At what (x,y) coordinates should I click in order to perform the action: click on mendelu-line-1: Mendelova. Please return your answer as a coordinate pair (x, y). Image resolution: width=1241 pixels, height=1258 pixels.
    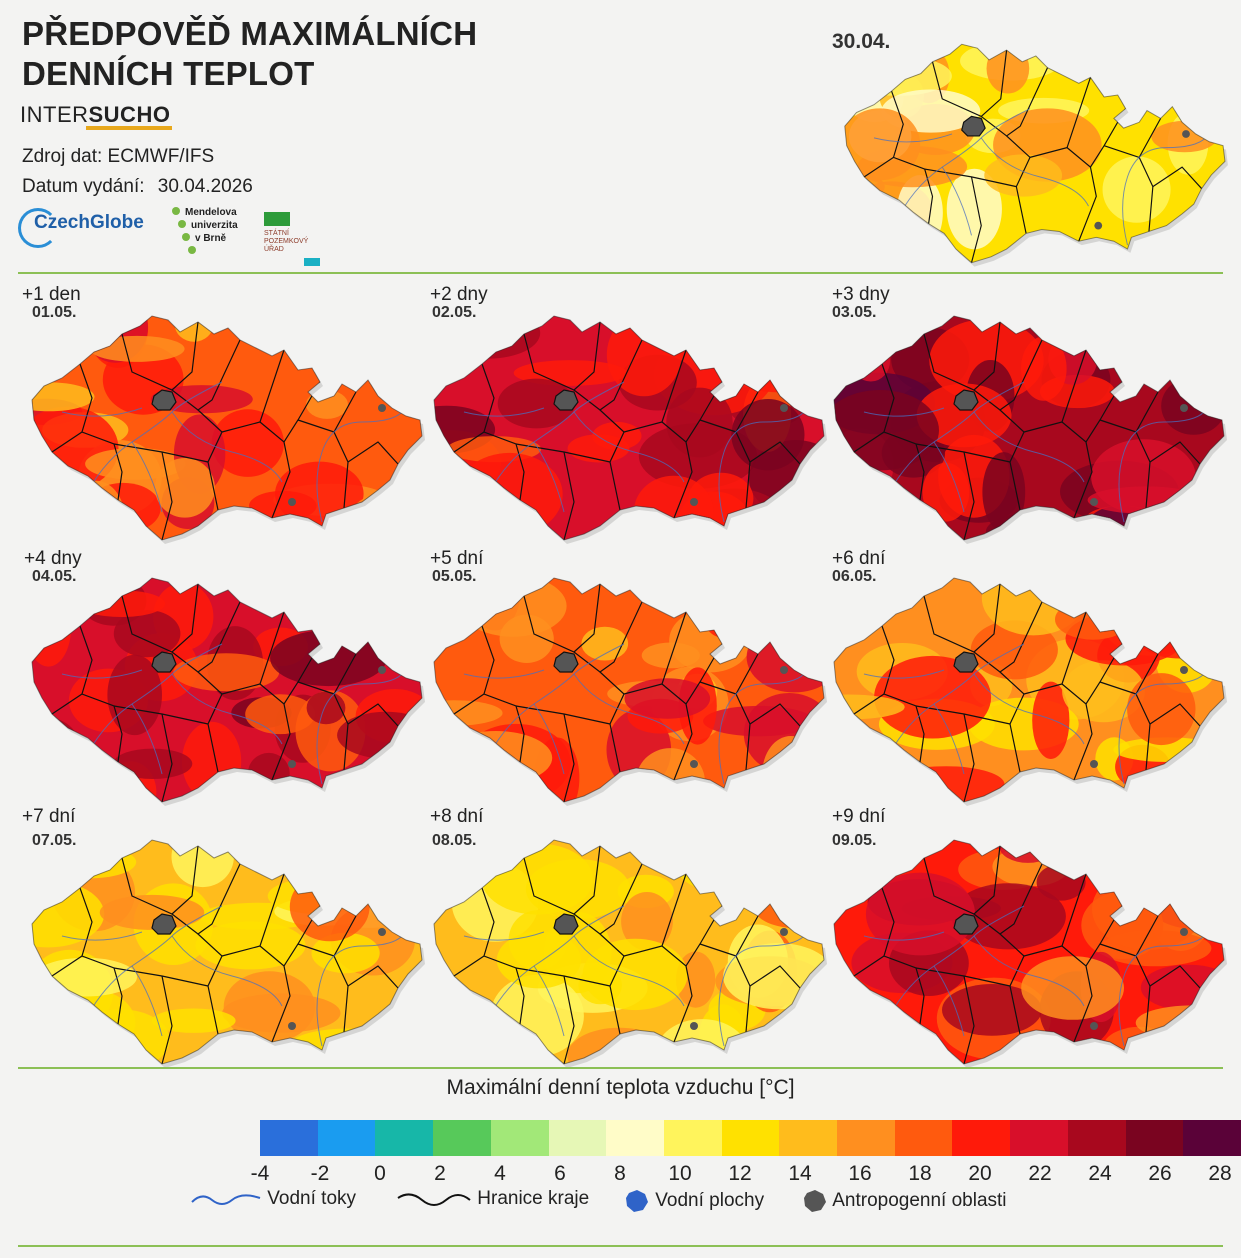
    Looking at the image, I should click on (211, 212).